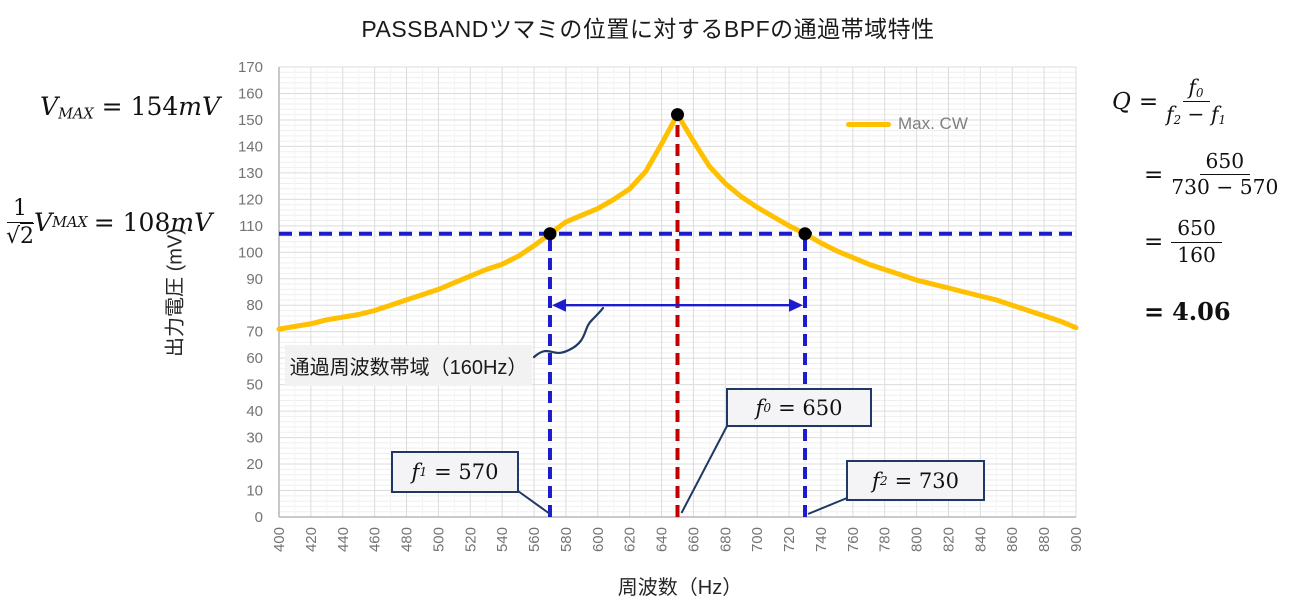 Image resolution: width=1296 pixels, height=604 pixels. I want to click on fraction-denominator: √2, so click(20, 236).